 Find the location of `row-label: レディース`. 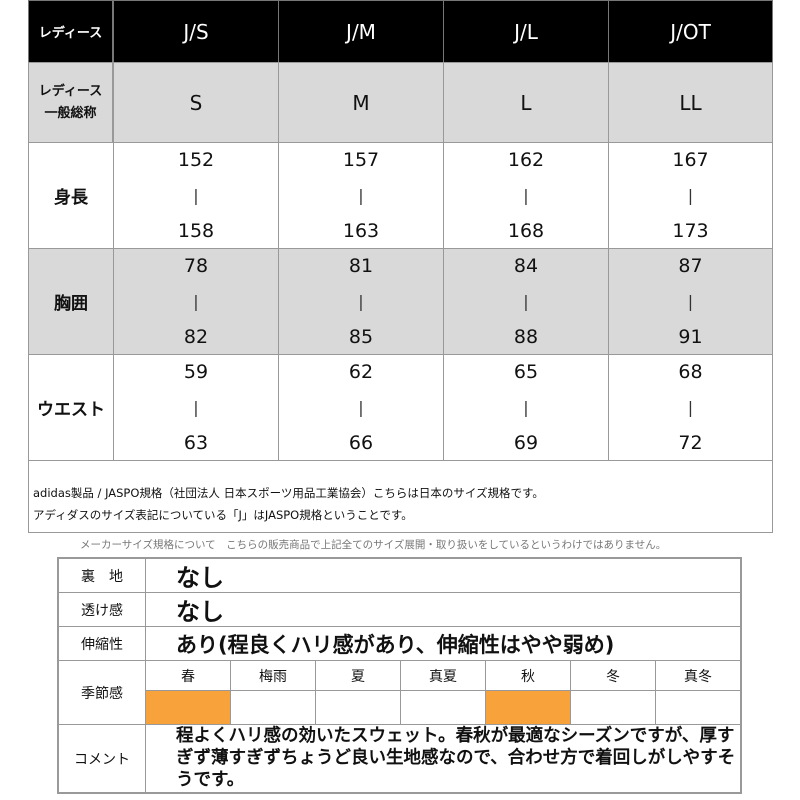

row-label: レディース is located at coordinates (70, 91).